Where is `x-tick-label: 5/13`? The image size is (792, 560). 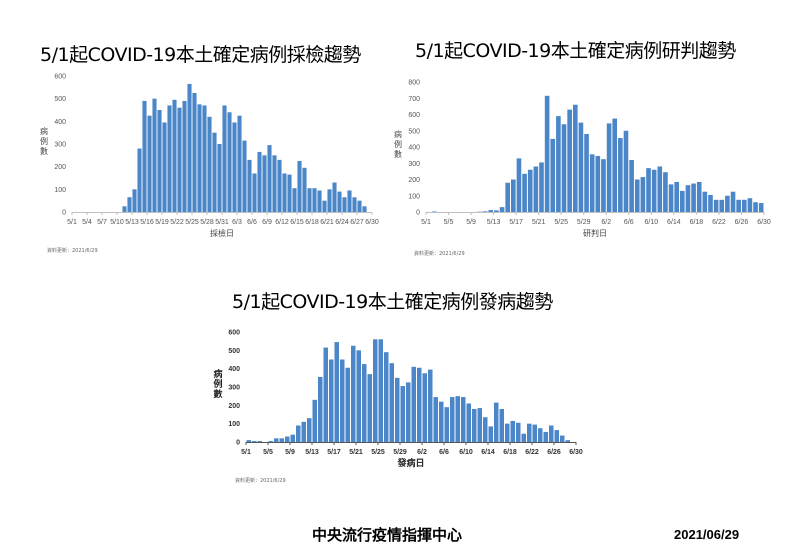 x-tick-label: 5/13 is located at coordinates (494, 222).